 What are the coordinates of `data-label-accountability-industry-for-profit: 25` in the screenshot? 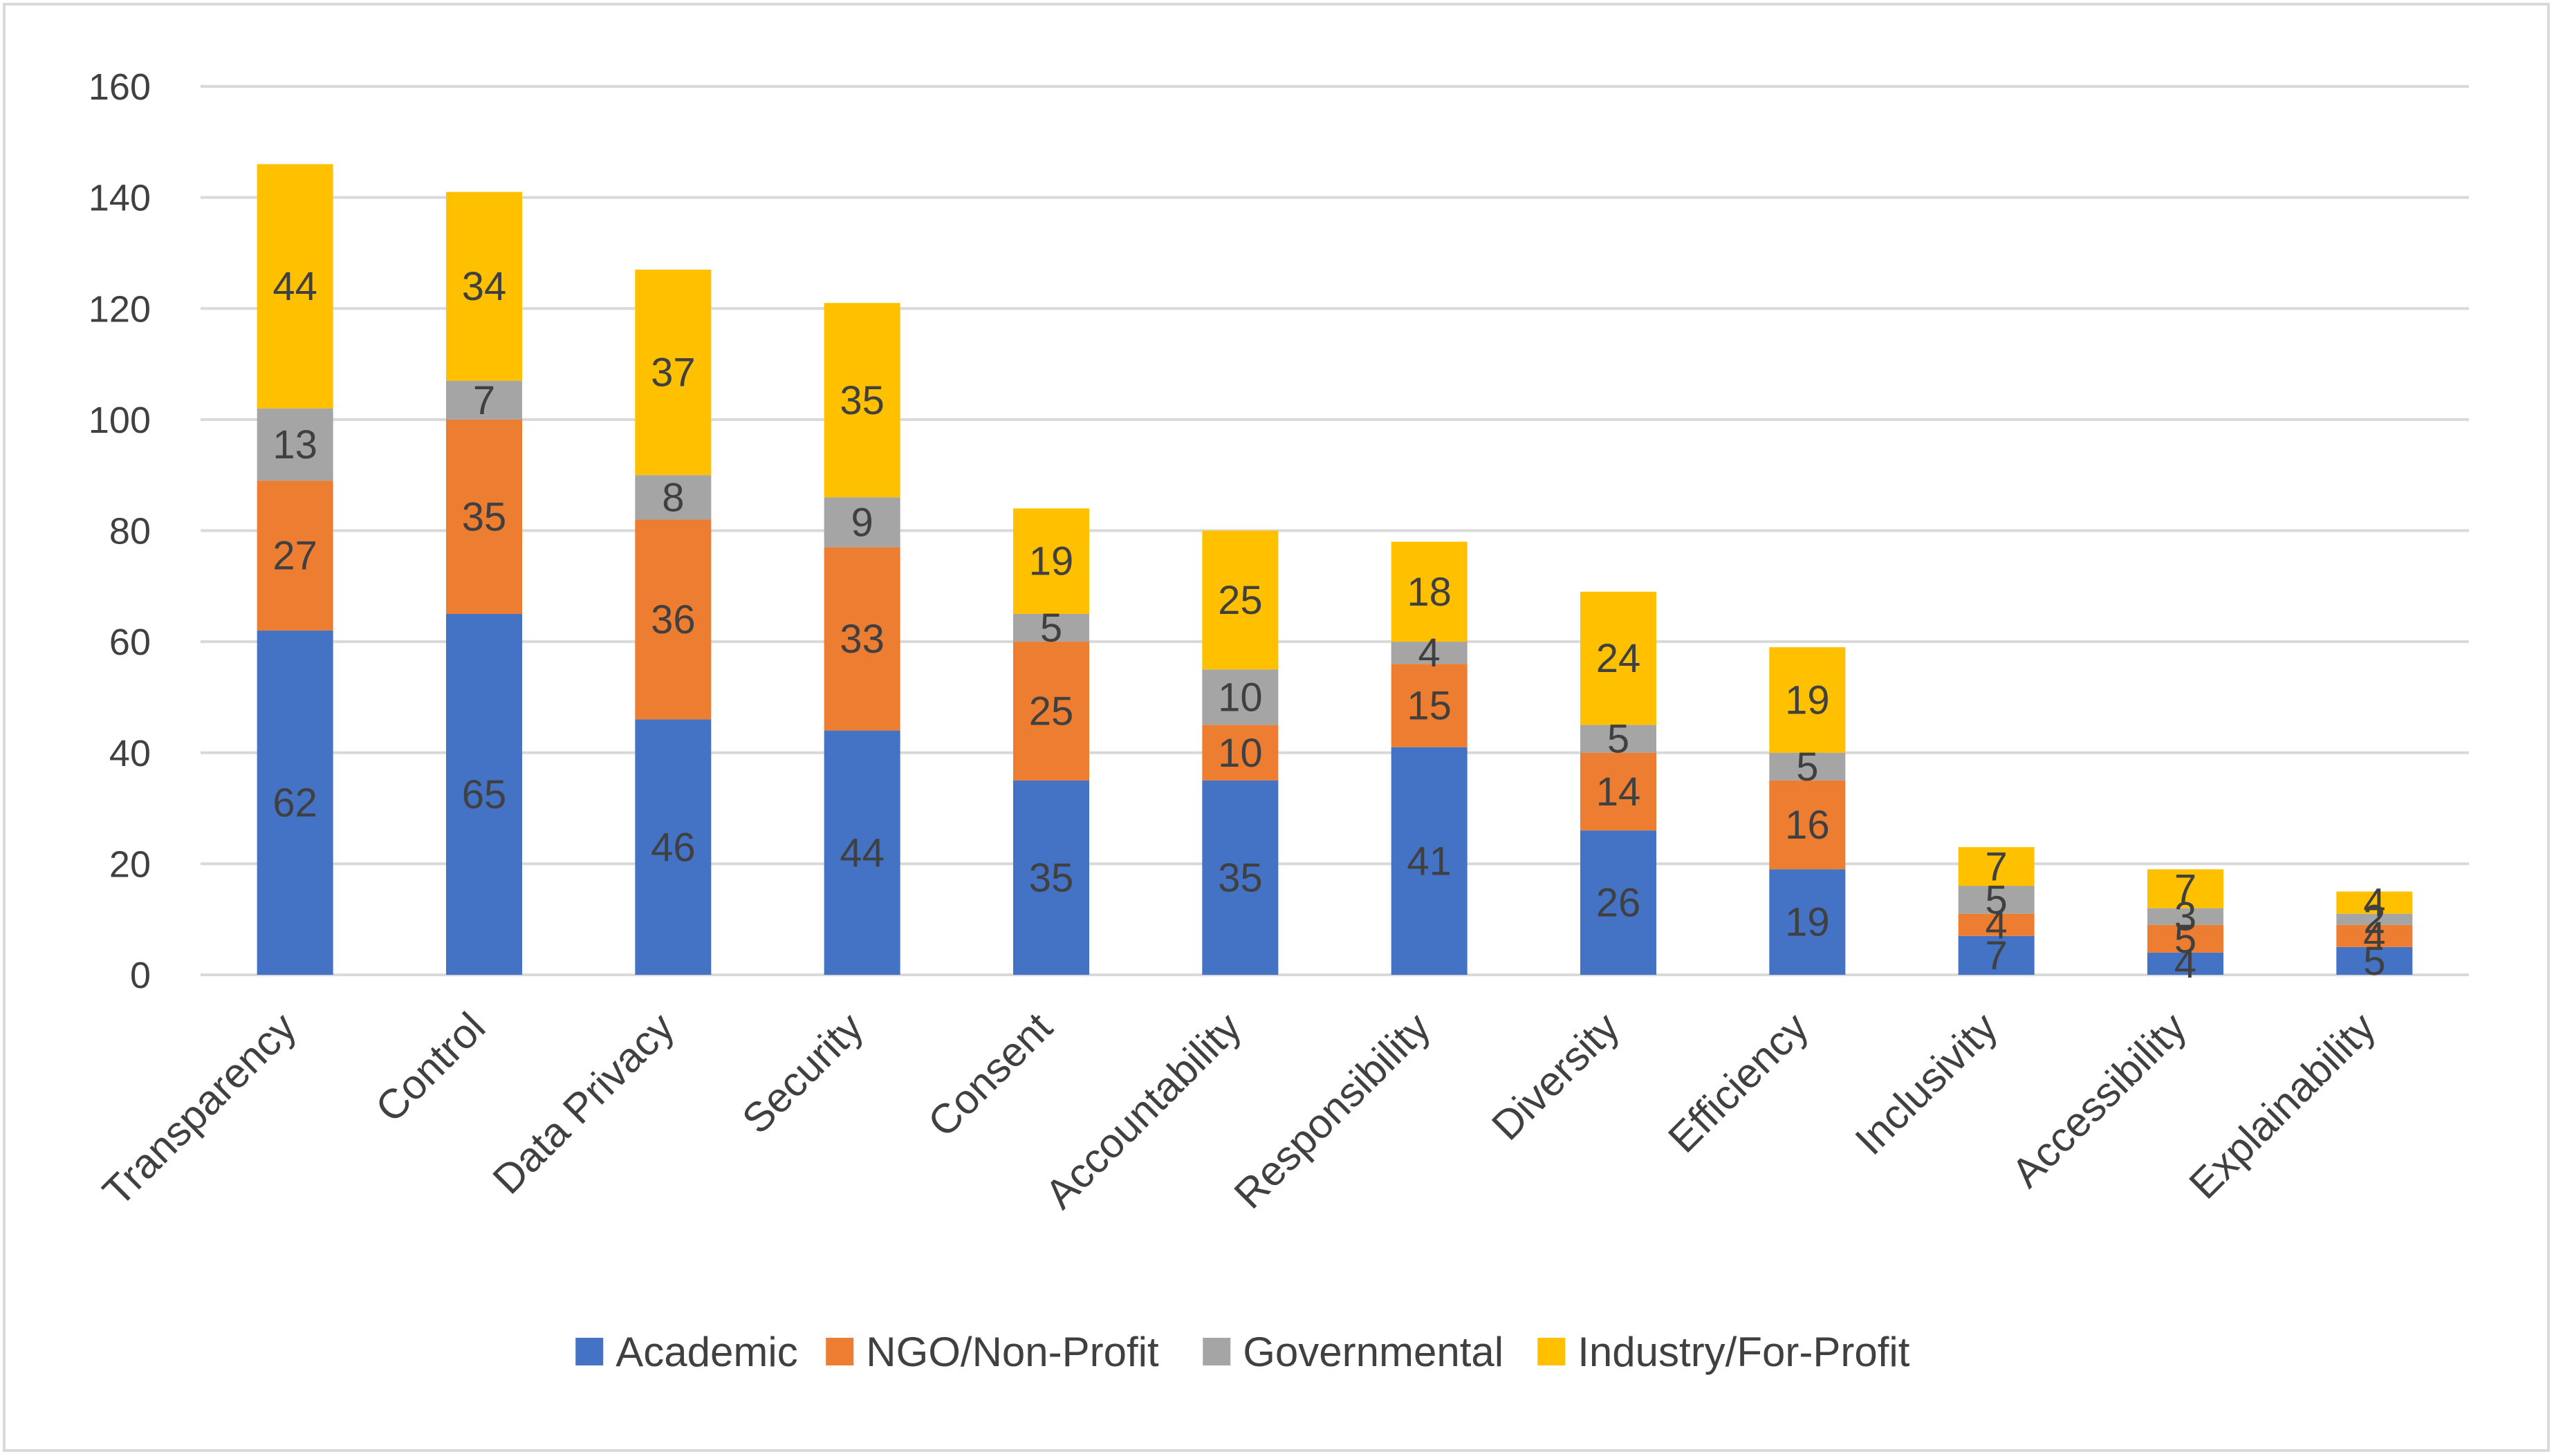 It's located at (1240, 600).